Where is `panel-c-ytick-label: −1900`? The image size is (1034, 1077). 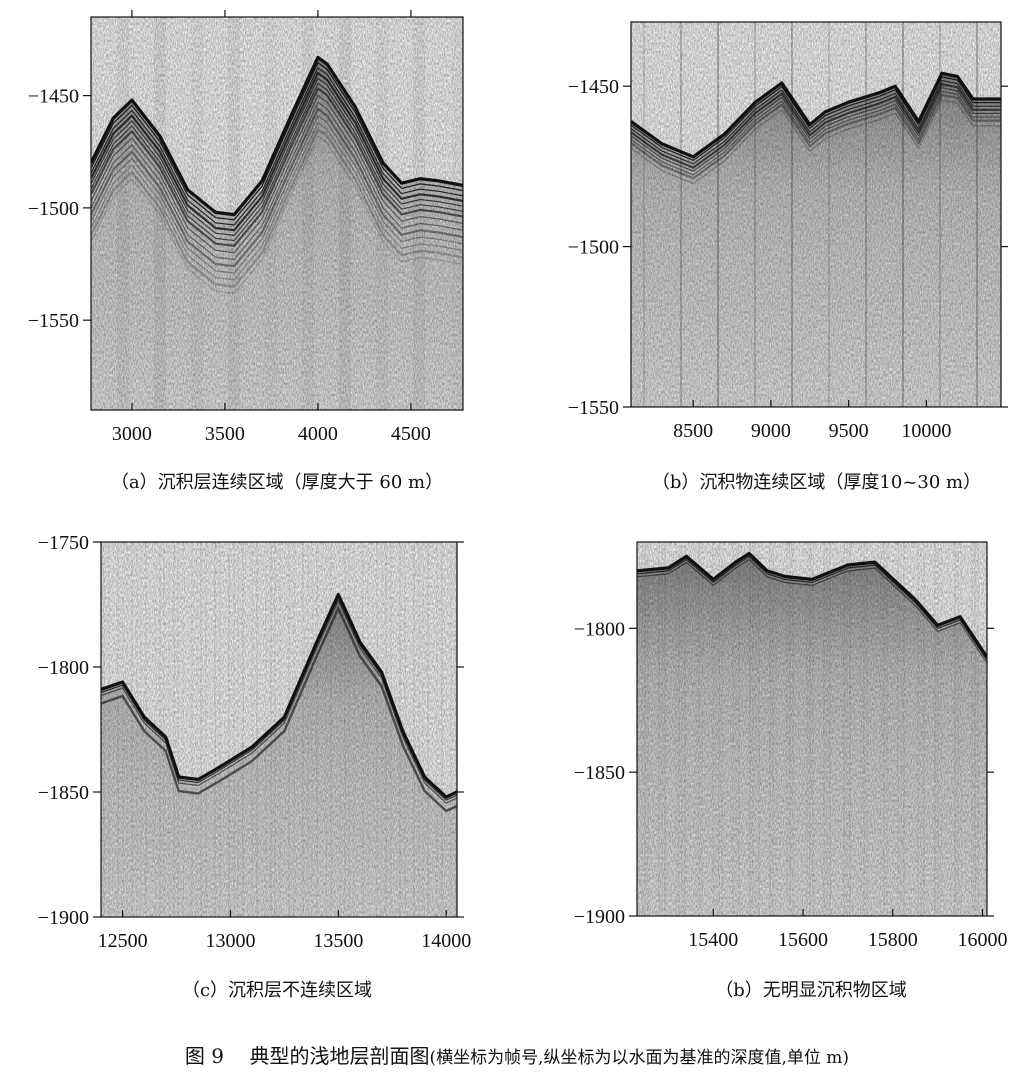 panel-c-ytick-label: −1900 is located at coordinates (63, 918).